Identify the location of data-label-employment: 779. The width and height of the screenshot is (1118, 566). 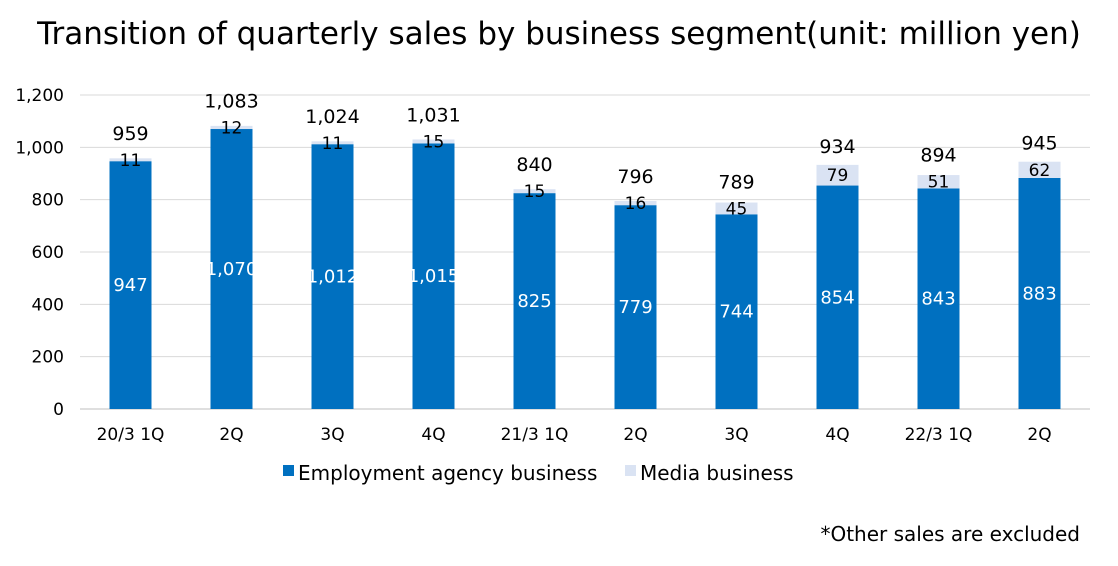
(635, 307).